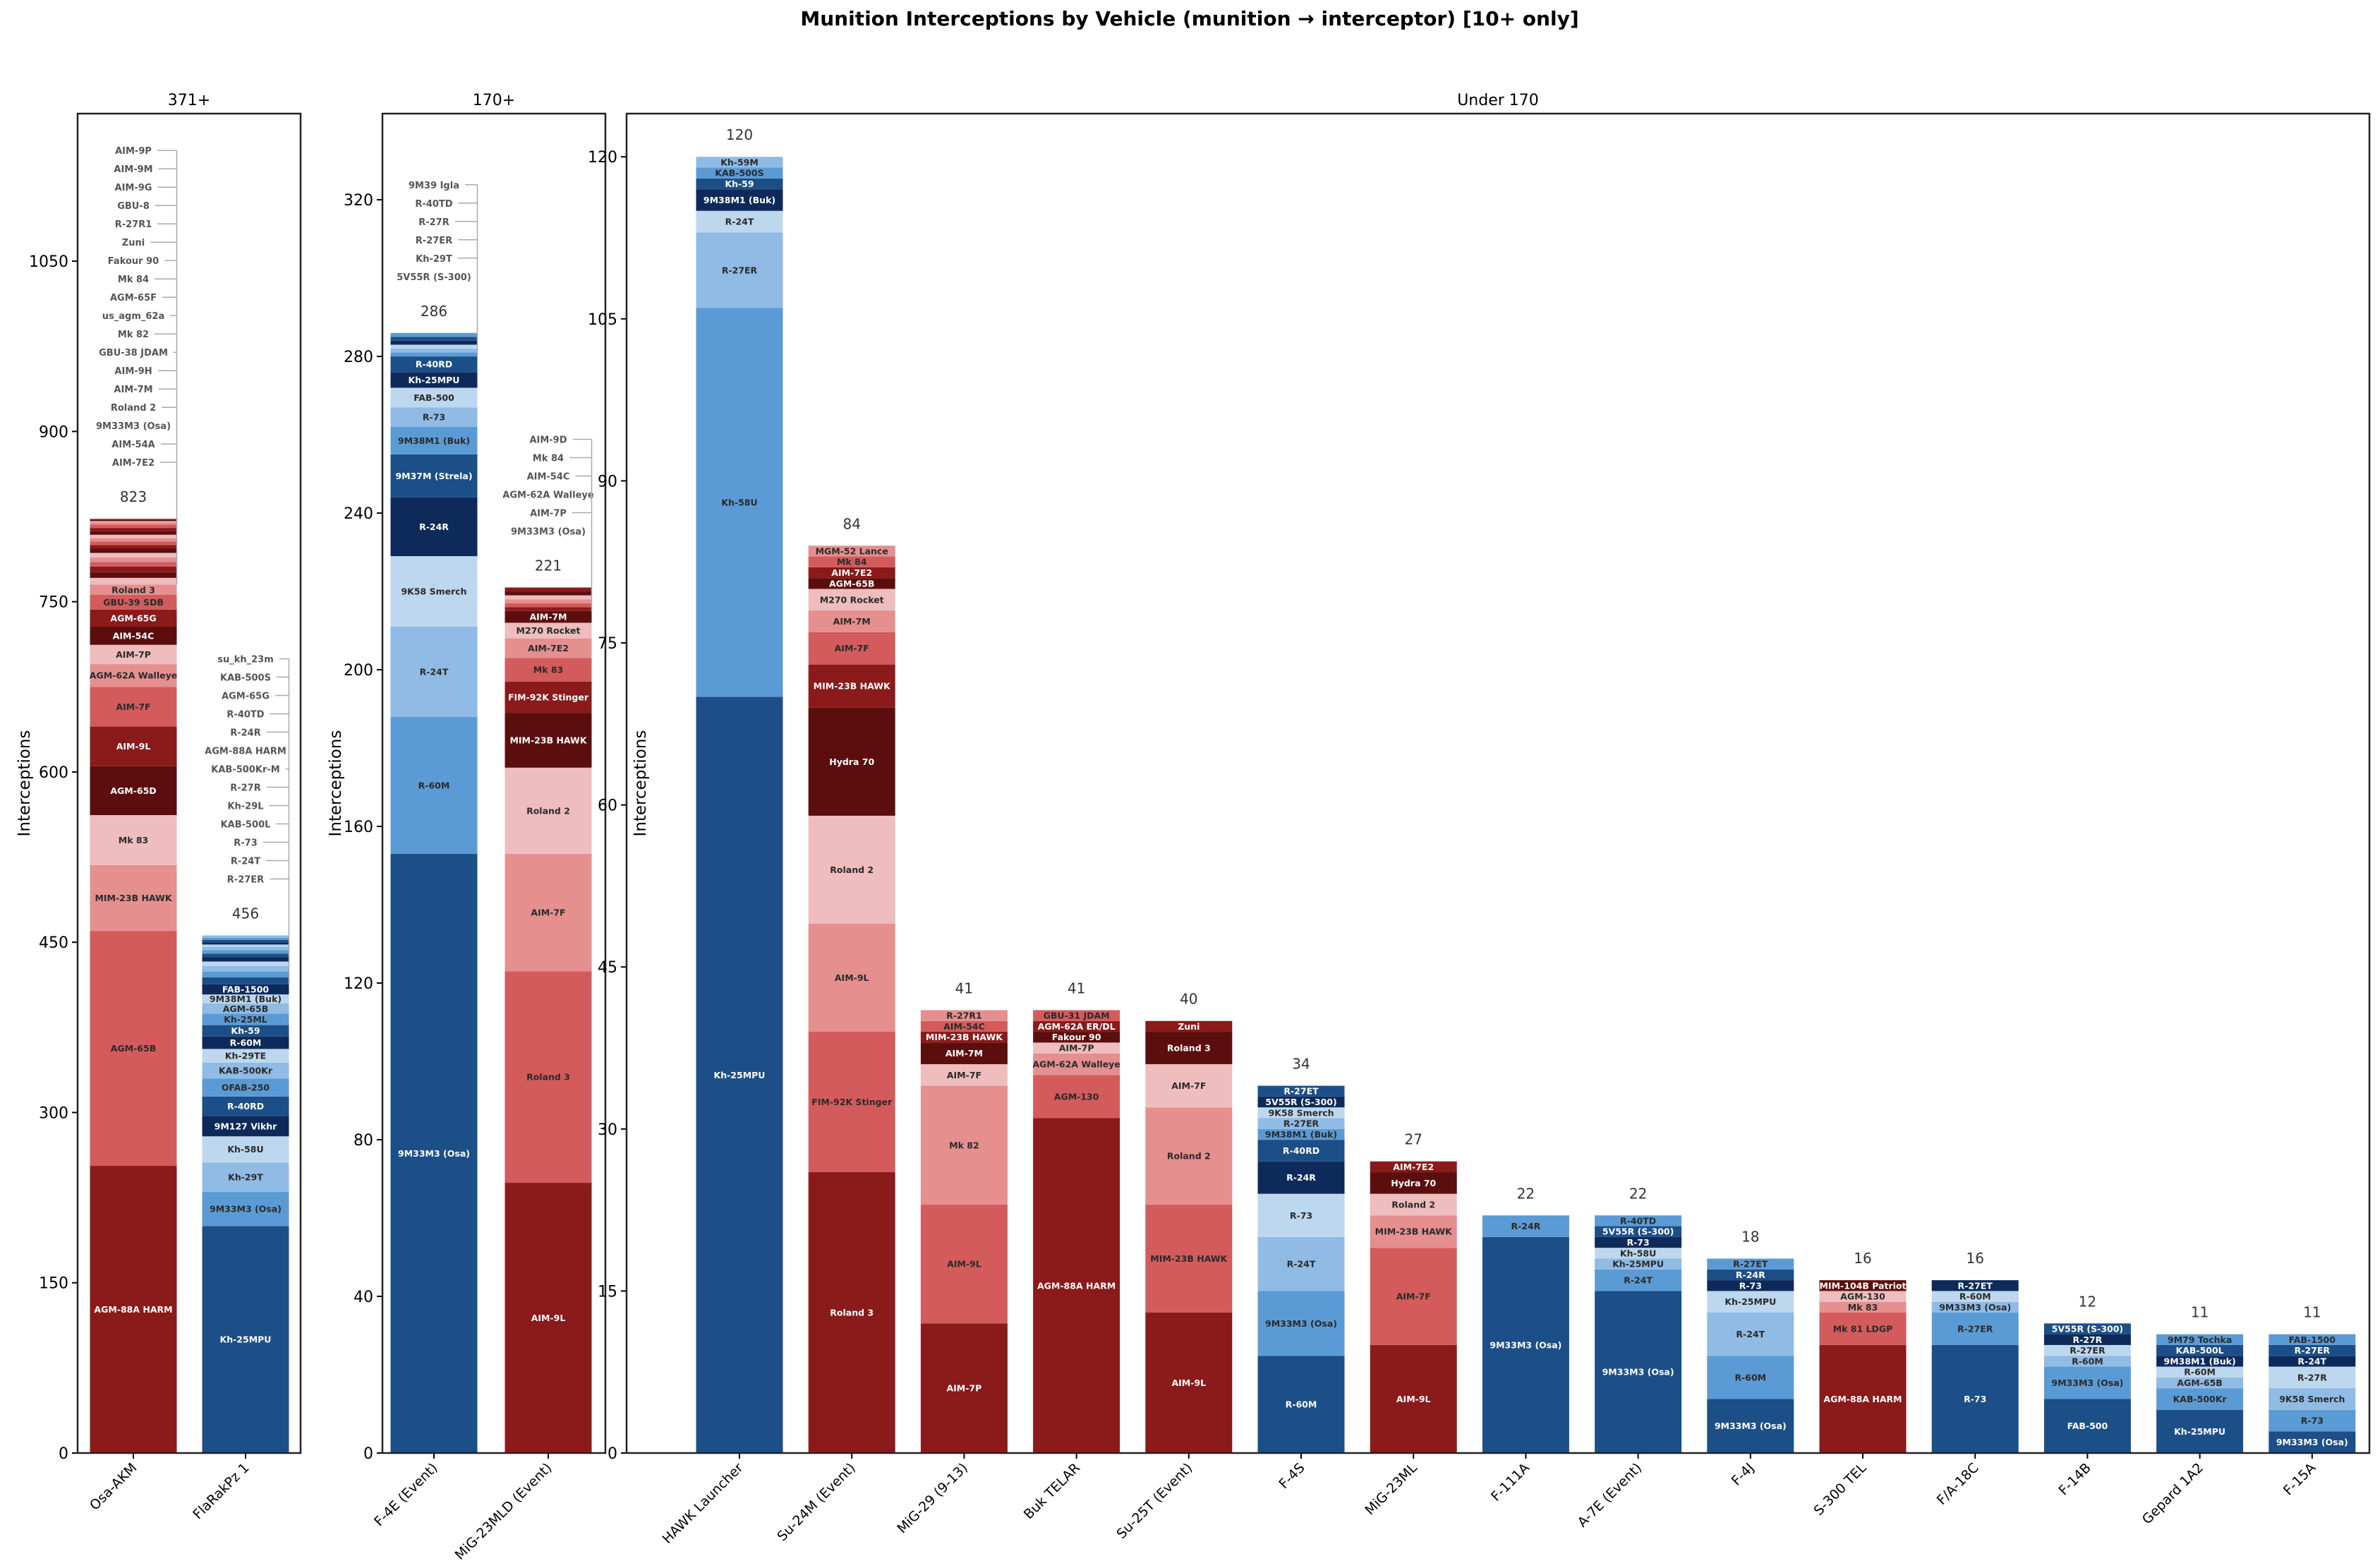 The height and width of the screenshot is (1561, 2380). I want to click on axes-frame, so click(494, 783).